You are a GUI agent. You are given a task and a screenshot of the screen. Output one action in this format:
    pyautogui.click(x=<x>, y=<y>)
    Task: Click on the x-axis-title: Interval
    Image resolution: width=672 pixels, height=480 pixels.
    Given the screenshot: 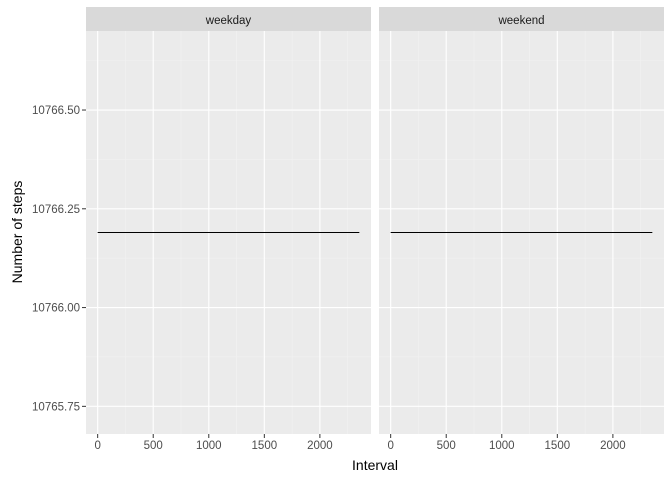 What is the action you would take?
    pyautogui.click(x=375, y=465)
    